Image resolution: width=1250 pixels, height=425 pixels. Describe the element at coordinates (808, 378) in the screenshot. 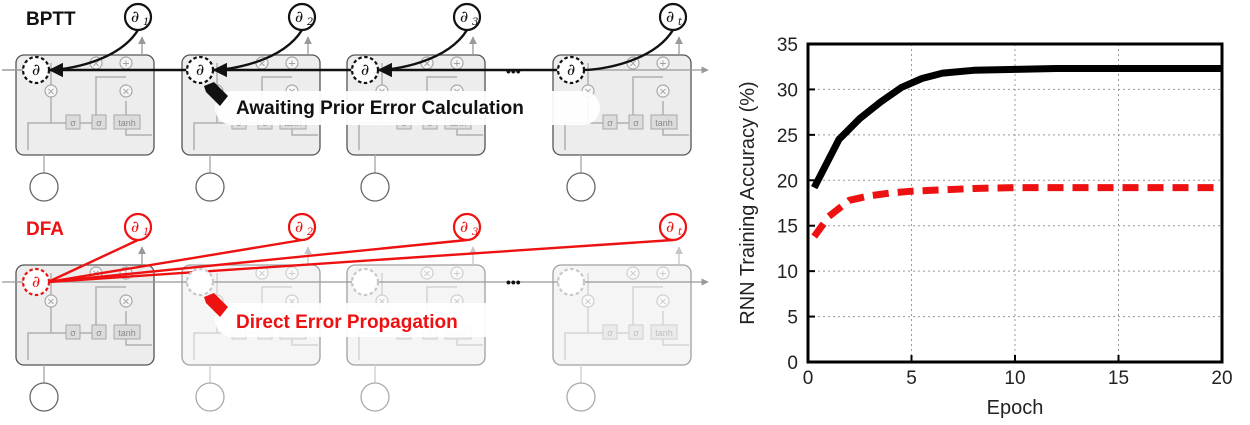

I see `x-tick-label-0: 0` at that location.